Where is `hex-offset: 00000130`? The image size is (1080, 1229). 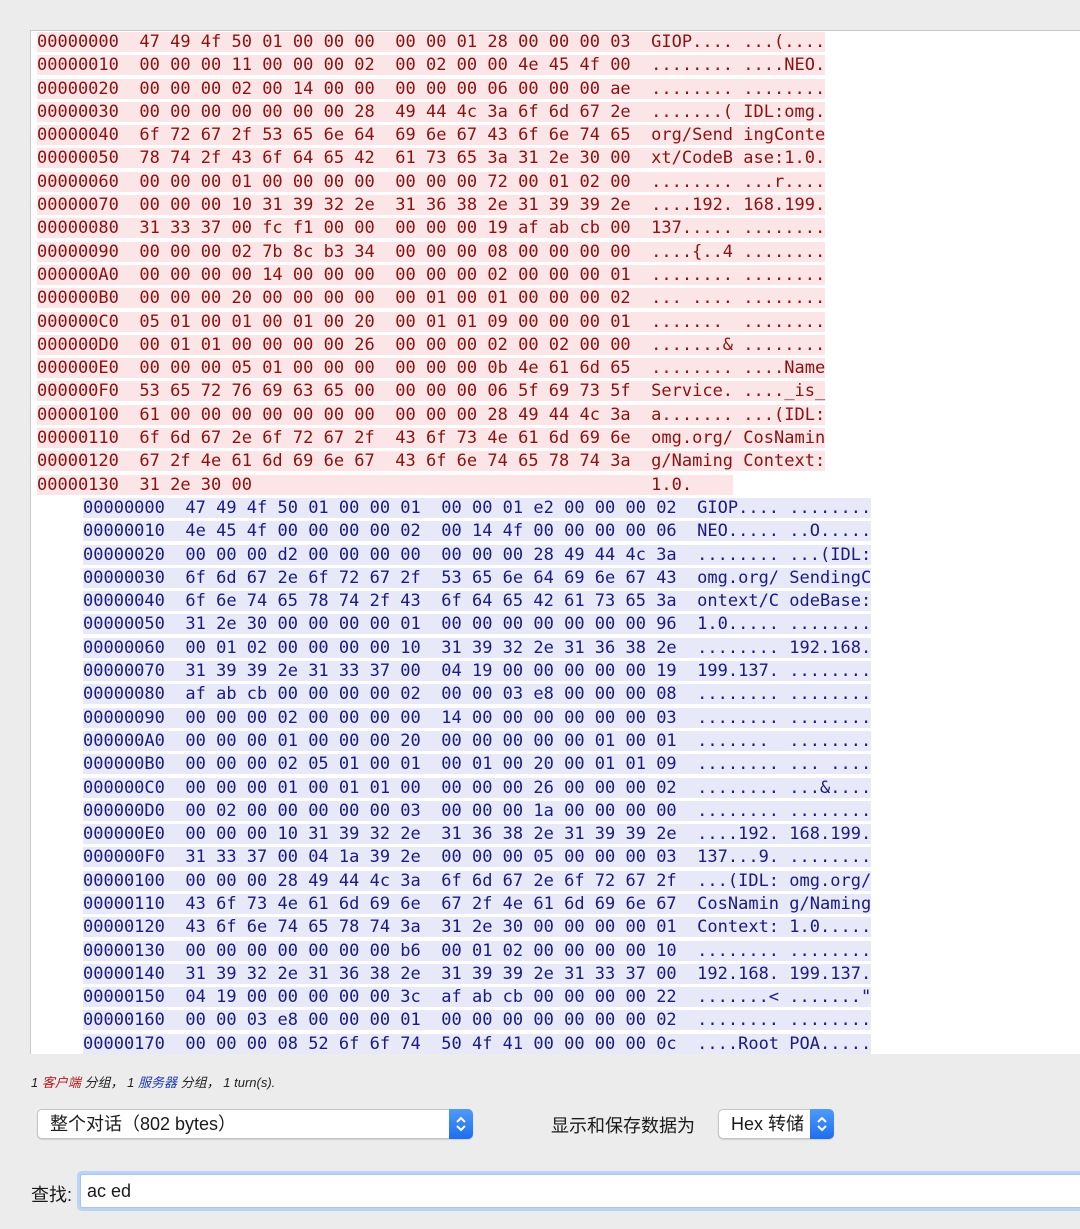
hex-offset: 00000130 is located at coordinates (124, 951).